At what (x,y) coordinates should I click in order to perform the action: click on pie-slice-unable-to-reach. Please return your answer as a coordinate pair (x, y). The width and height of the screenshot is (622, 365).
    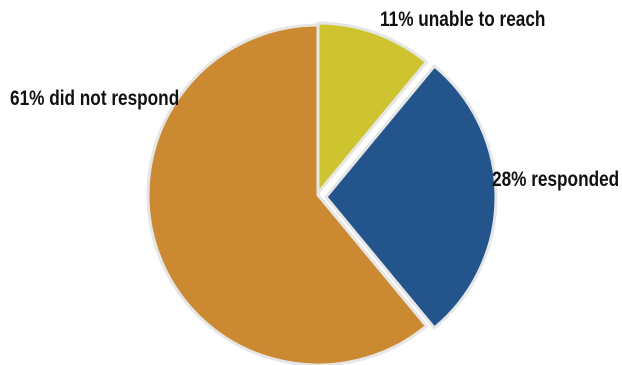
    Looking at the image, I should click on (372, 108).